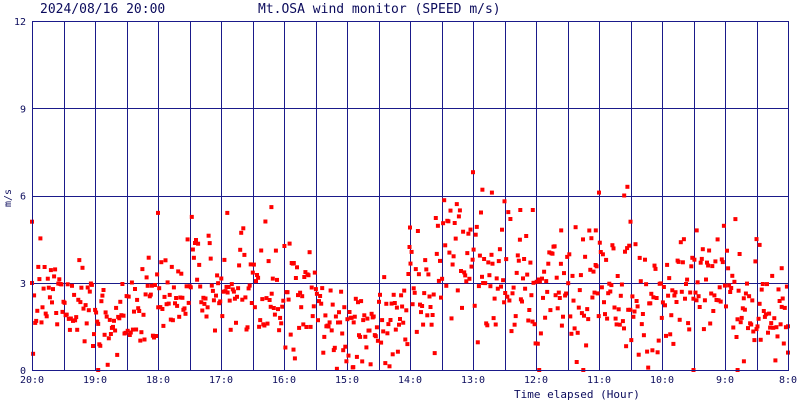  What do you see at coordinates (32, 380) in the screenshot?
I see `x-tick-label: 20:0` at bounding box center [32, 380].